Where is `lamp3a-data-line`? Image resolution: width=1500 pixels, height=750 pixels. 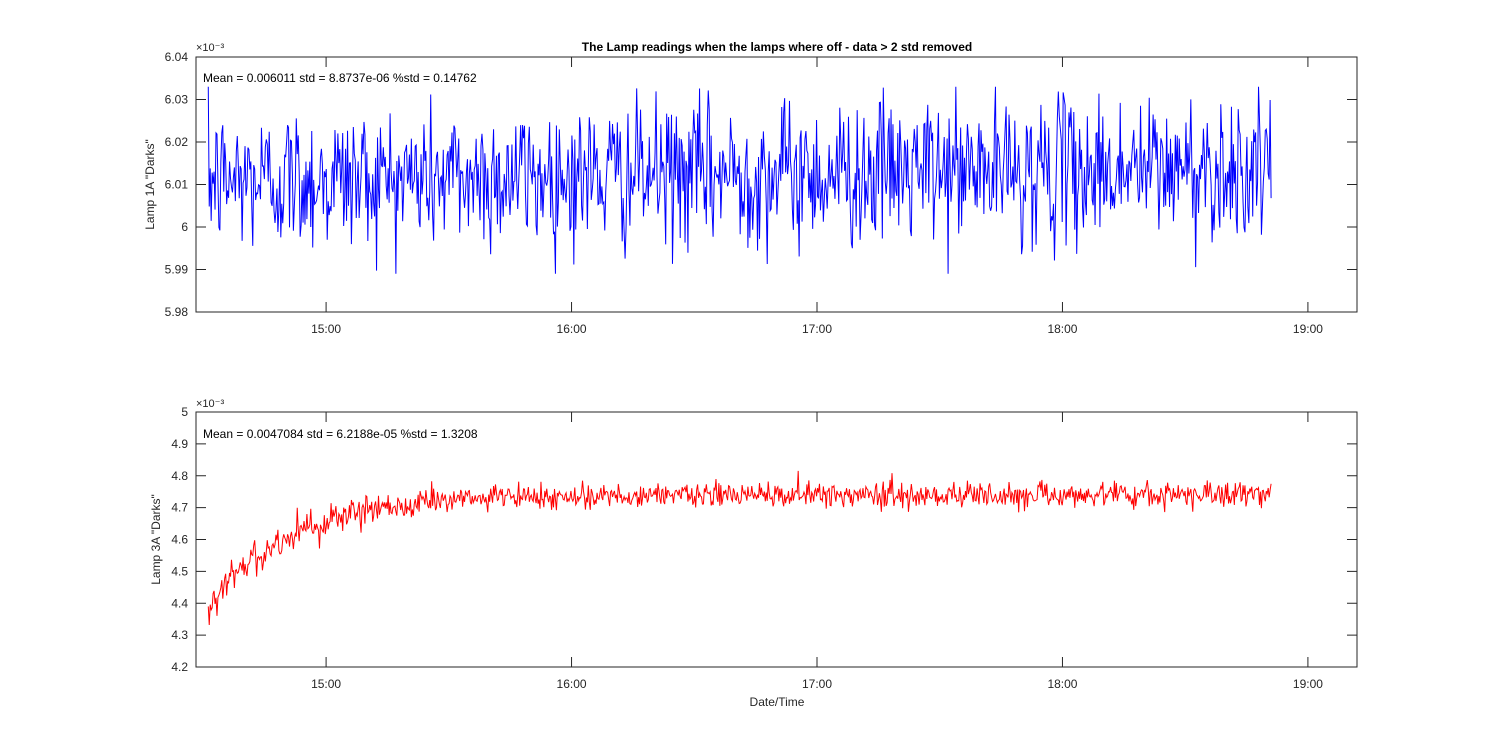 lamp3a-data-line is located at coordinates (739, 547).